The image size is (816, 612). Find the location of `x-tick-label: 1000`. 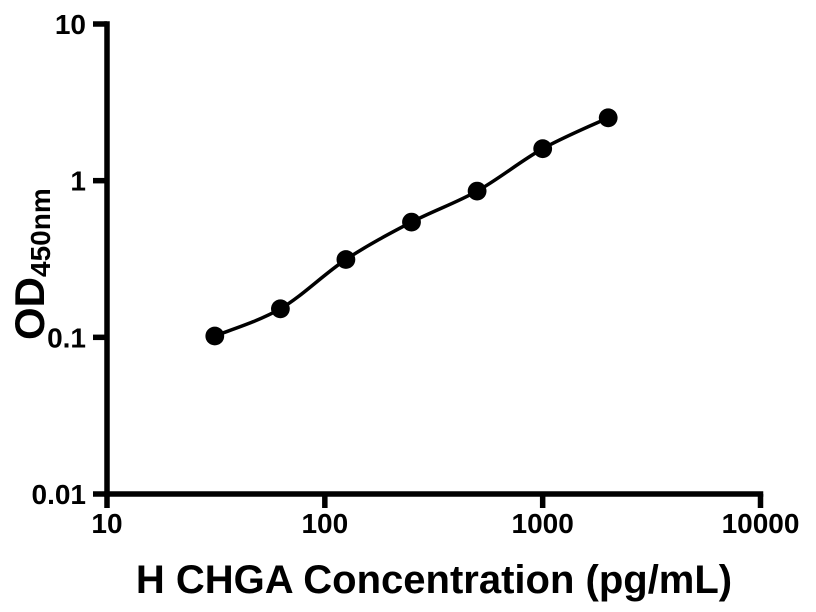

x-tick-label: 1000 is located at coordinates (543, 523).